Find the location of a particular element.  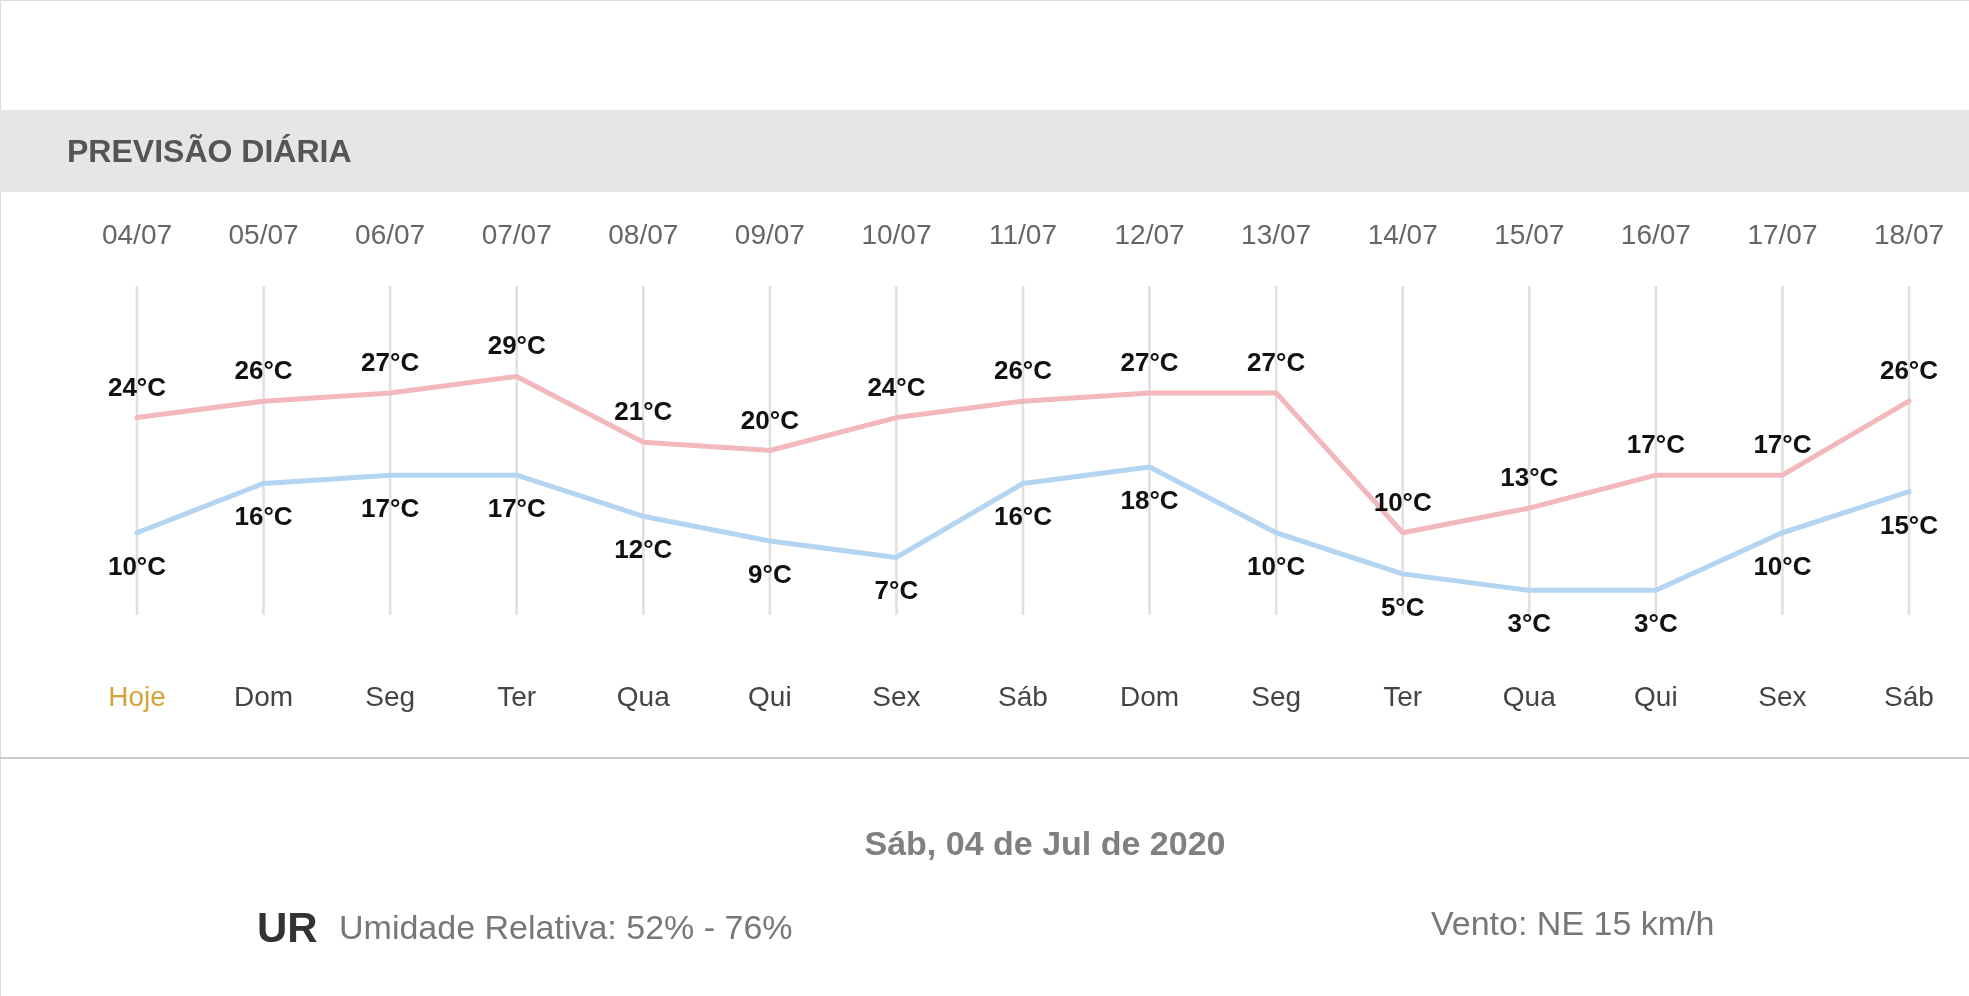

x-tick-label: 11/07 is located at coordinates (1023, 234).